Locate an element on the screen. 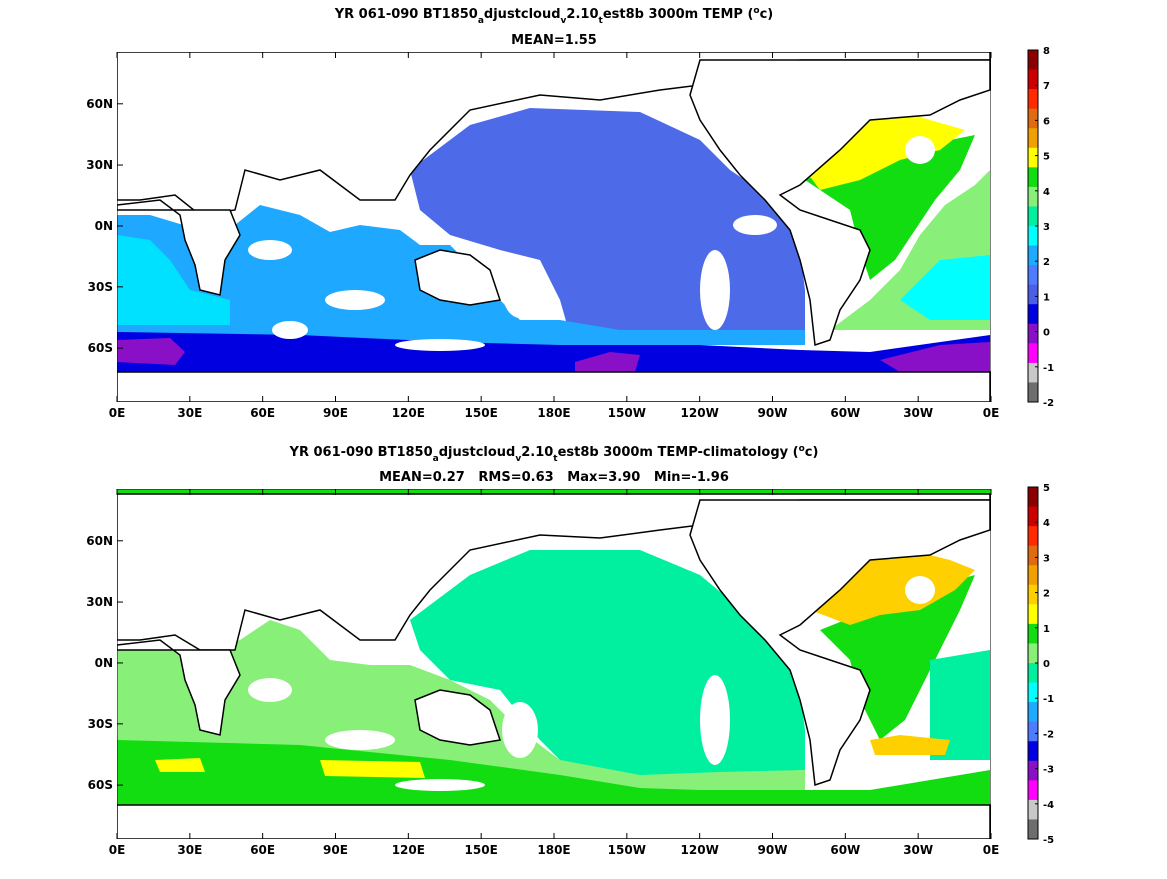 The width and height of the screenshot is (1167, 879). colorbar-tick-label: -4 is located at coordinates (1048, 805).